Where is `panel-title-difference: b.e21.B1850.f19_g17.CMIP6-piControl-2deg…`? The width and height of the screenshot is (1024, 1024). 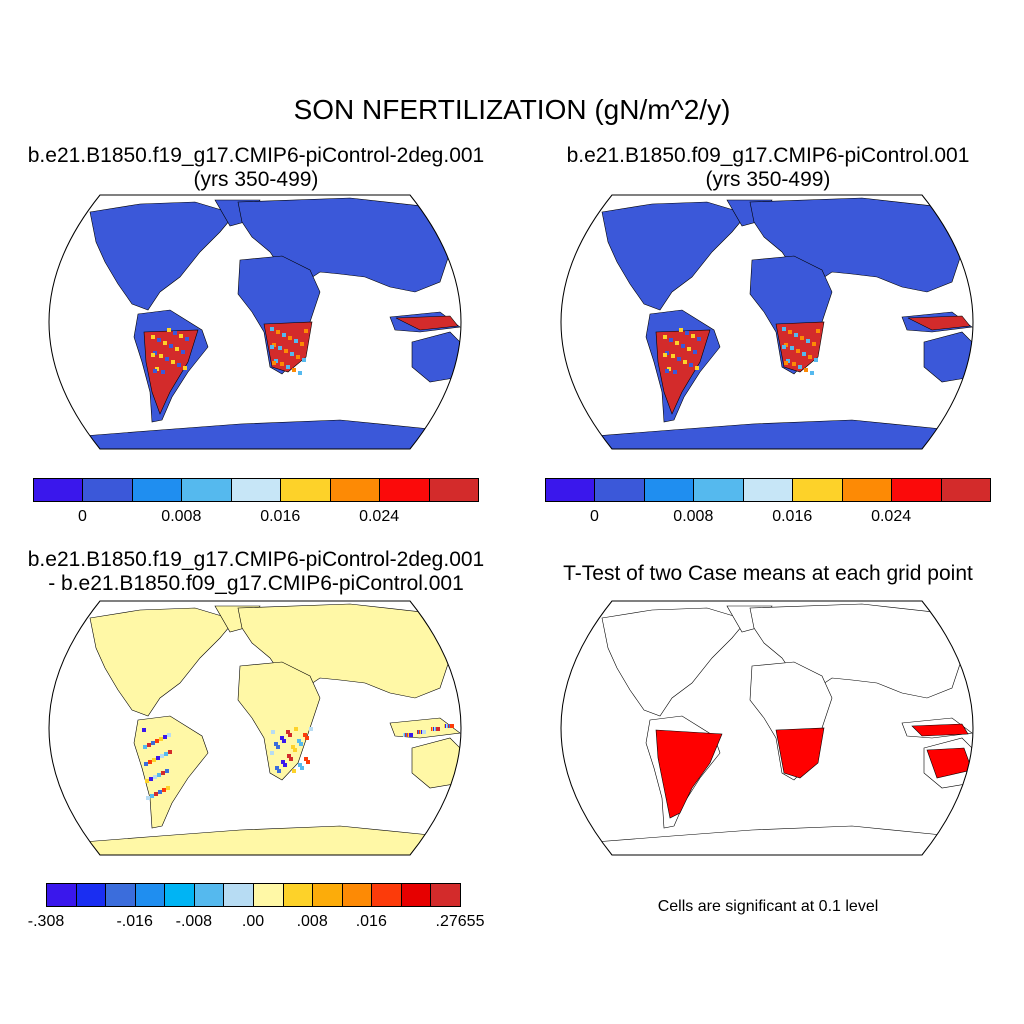
panel-title-difference: b.e21.B1850.f19_g17.CMIP6-piControl-2deg… is located at coordinates (256, 572).